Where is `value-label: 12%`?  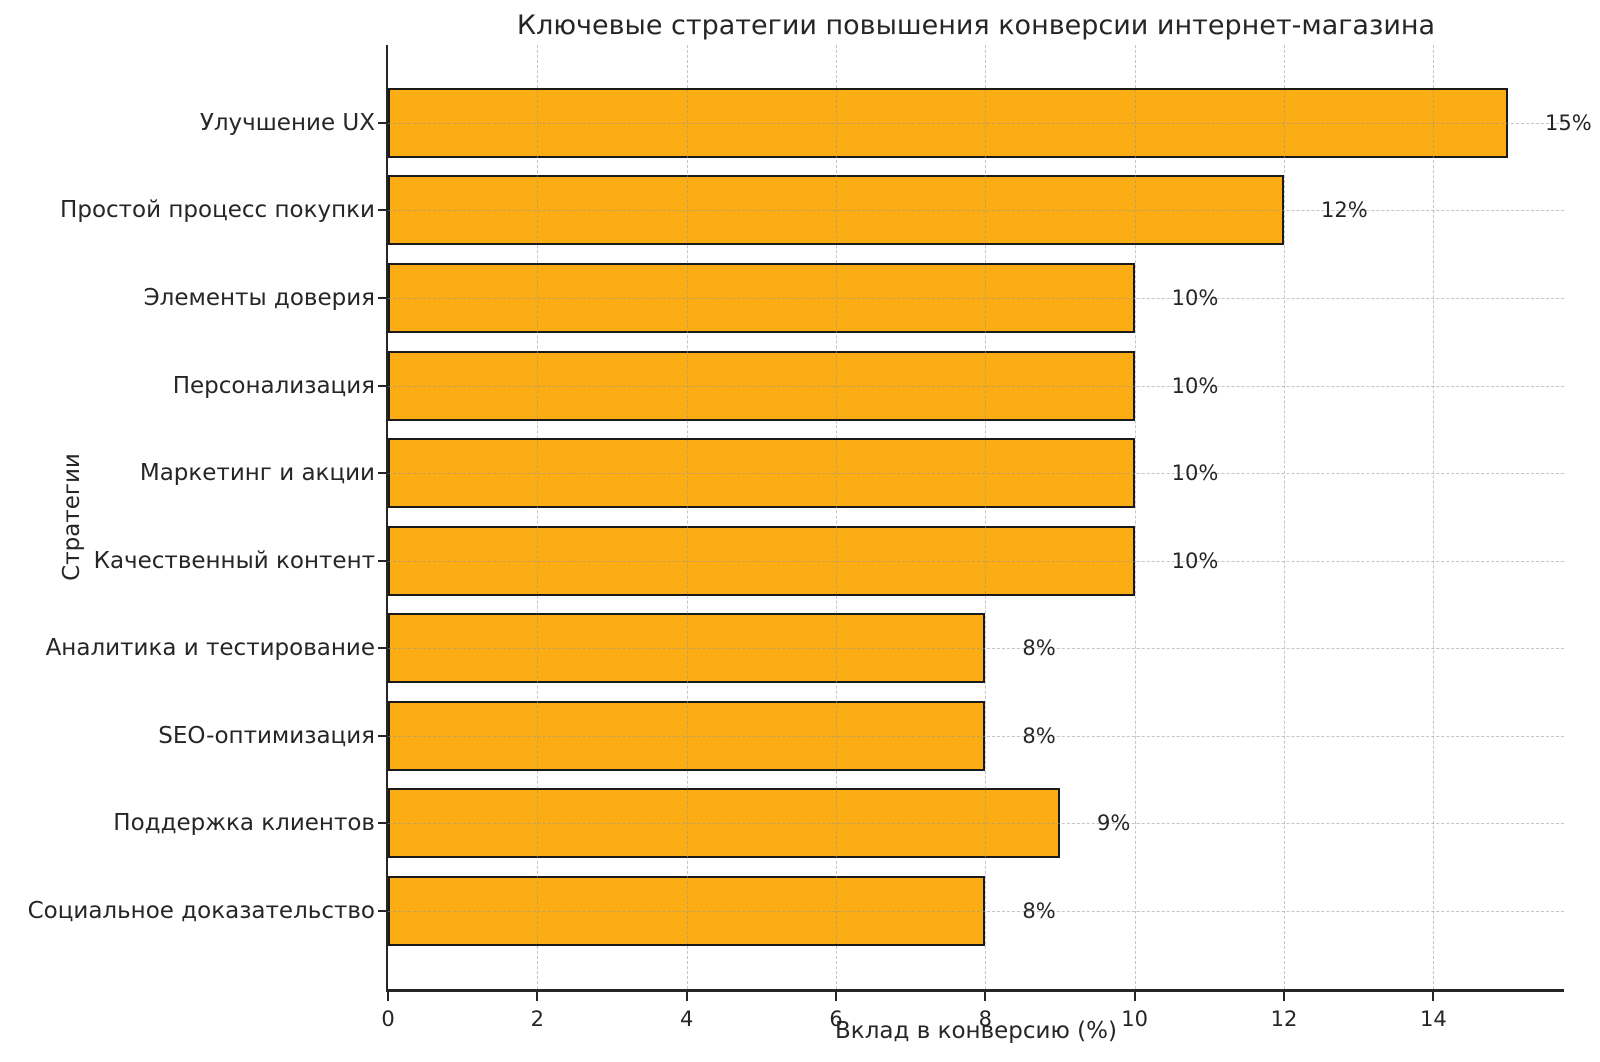
value-label: 12% is located at coordinates (1344, 210).